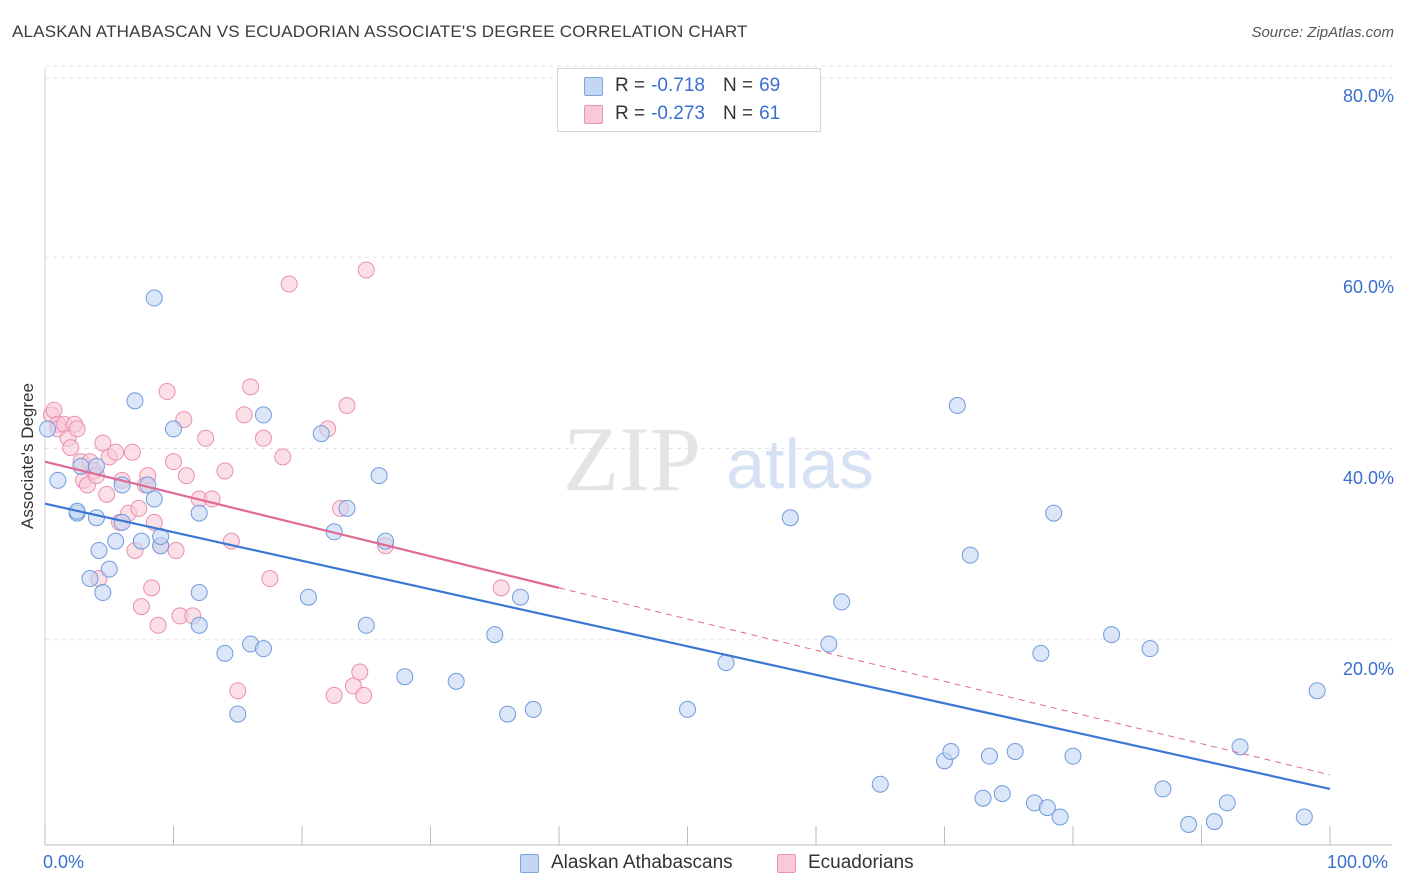 This screenshot has width=1406, height=892. I want to click on source-label: Source: ZipAtlas.com, so click(1322, 32).